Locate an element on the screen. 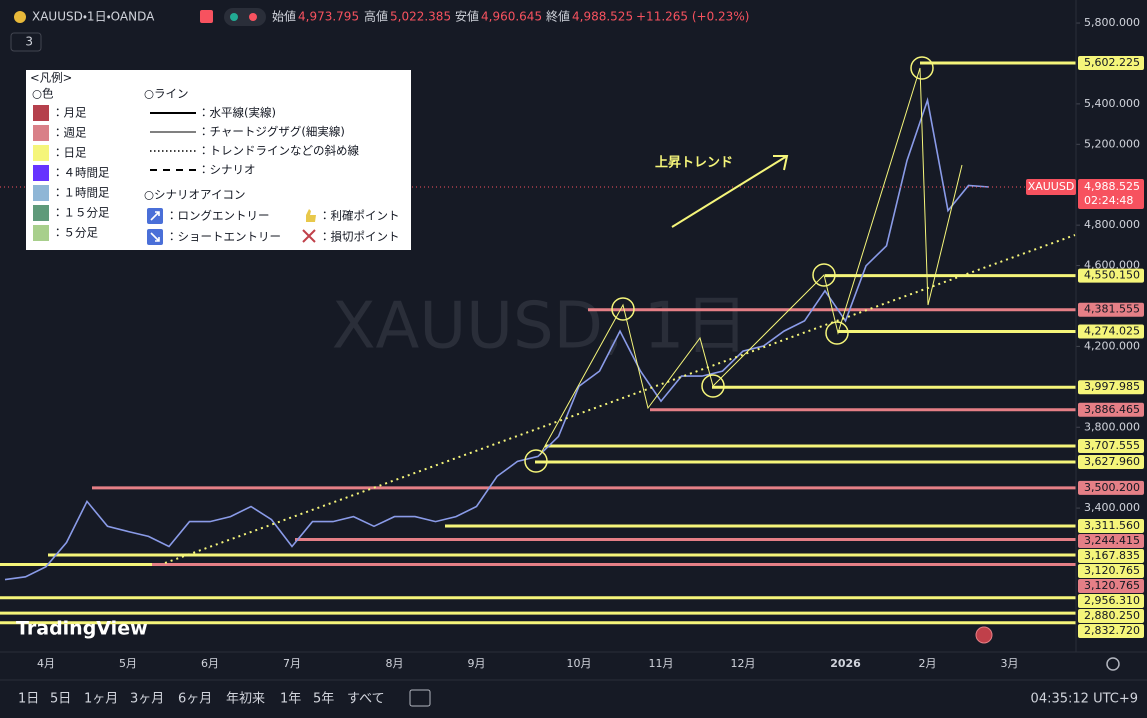 This screenshot has height=718, width=1147. annotation: 上昇トレンド is located at coordinates (694, 163).